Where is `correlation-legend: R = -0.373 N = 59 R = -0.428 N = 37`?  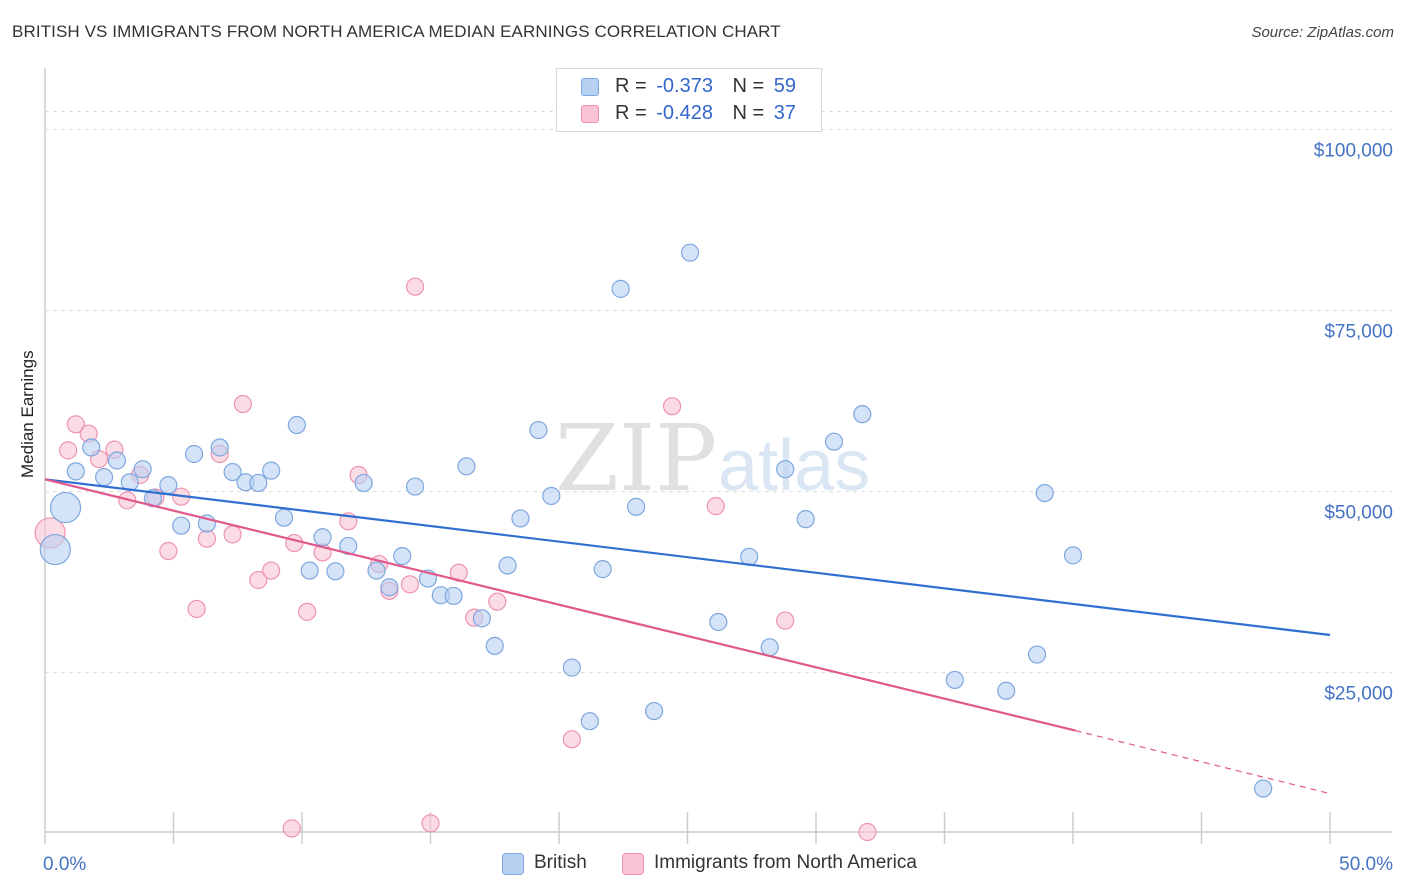
correlation-legend: R = -0.373 N = 59 R = -0.428 N = 37 is located at coordinates (689, 100).